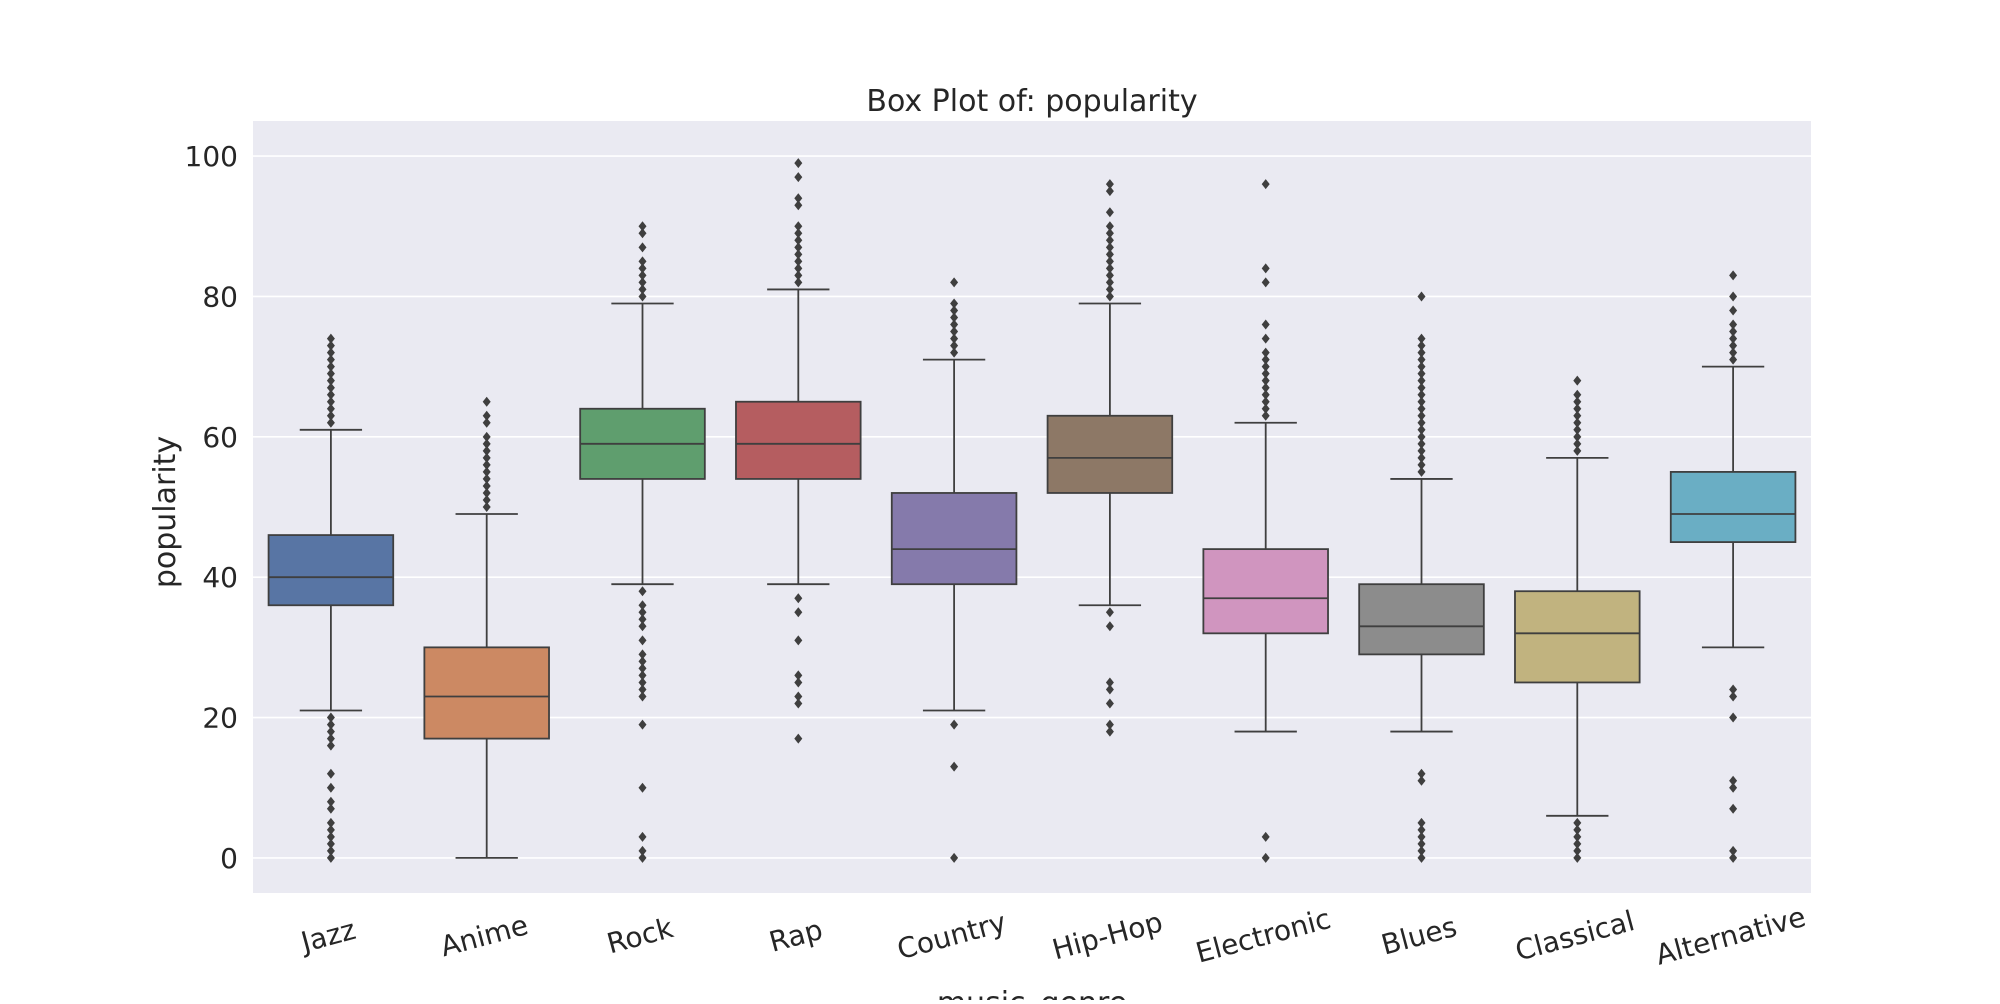  Describe the element at coordinates (211, 156) in the screenshot. I see `y-tick-label: 100` at that location.